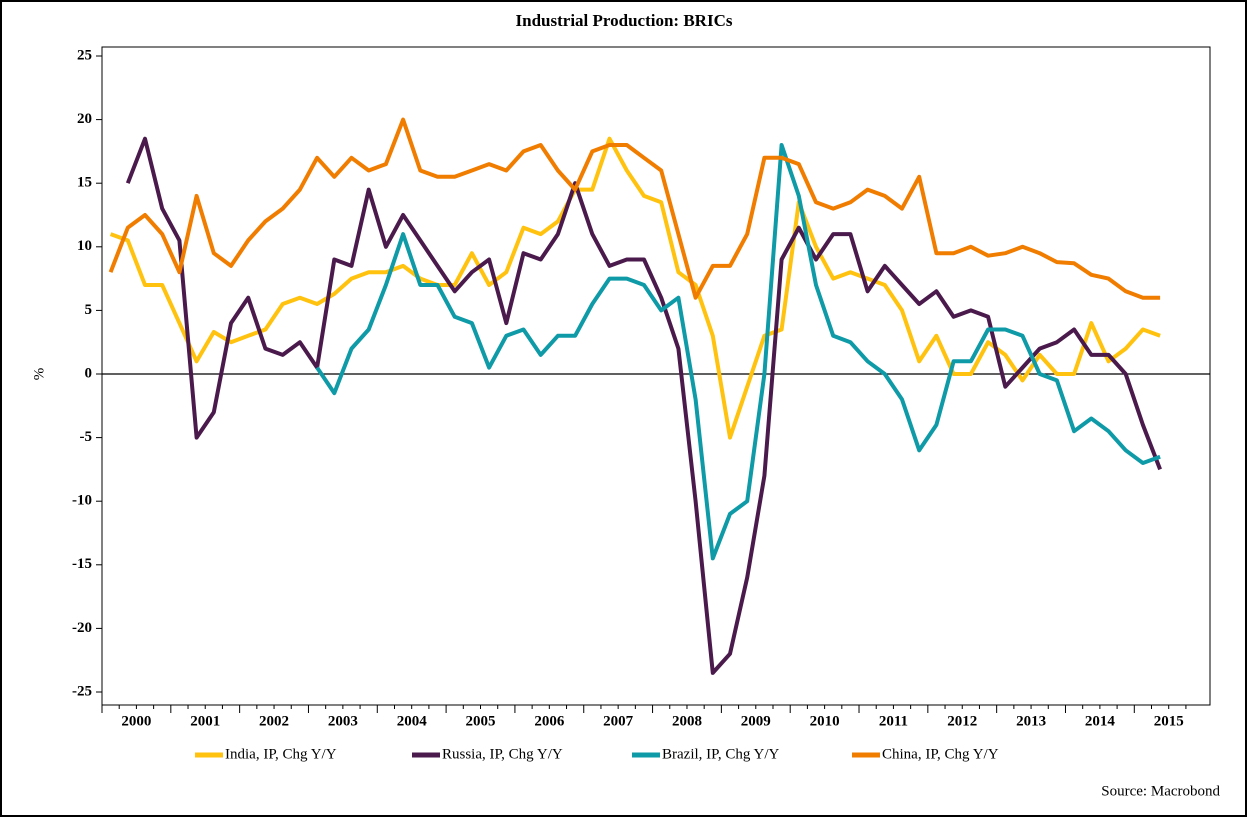 The height and width of the screenshot is (817, 1247). Describe the element at coordinates (940, 754) in the screenshot. I see `legend-label: China, IP, Chg Y/Y` at that location.